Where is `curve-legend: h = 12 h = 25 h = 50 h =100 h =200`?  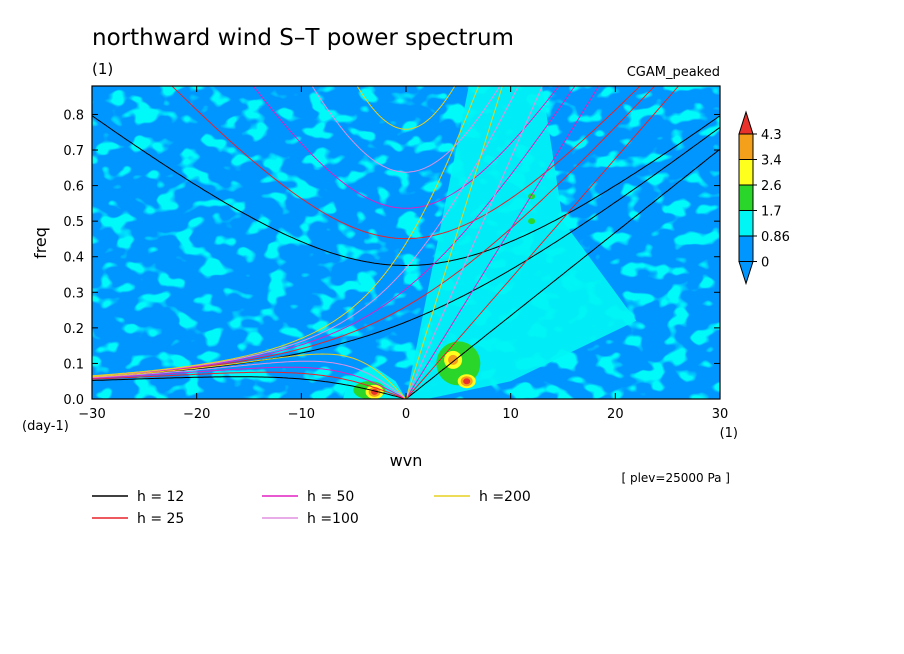 curve-legend: h = 12 h = 25 h = 50 h =100 h =200 is located at coordinates (311, 508).